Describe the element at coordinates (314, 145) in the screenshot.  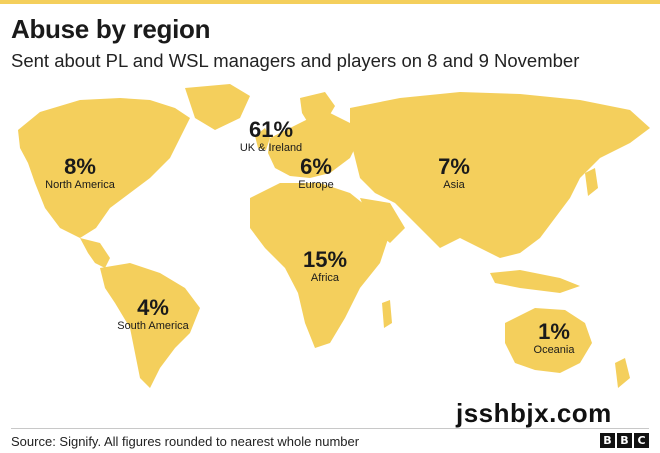
I see `continent-europe` at that location.